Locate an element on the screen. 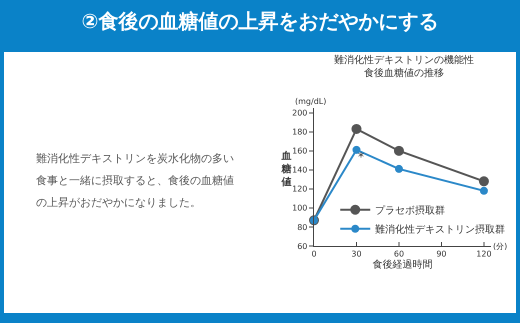 The image size is (520, 323). y-tick-label: 160 is located at coordinates (300, 151).